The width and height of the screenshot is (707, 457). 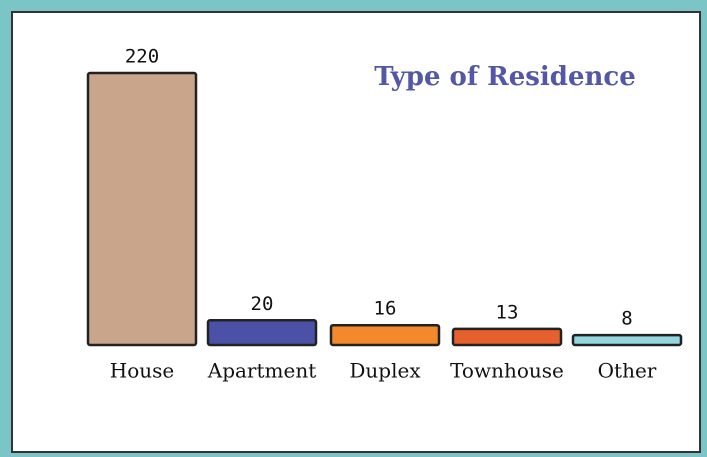 I want to click on value-label: 8, so click(x=626, y=319).